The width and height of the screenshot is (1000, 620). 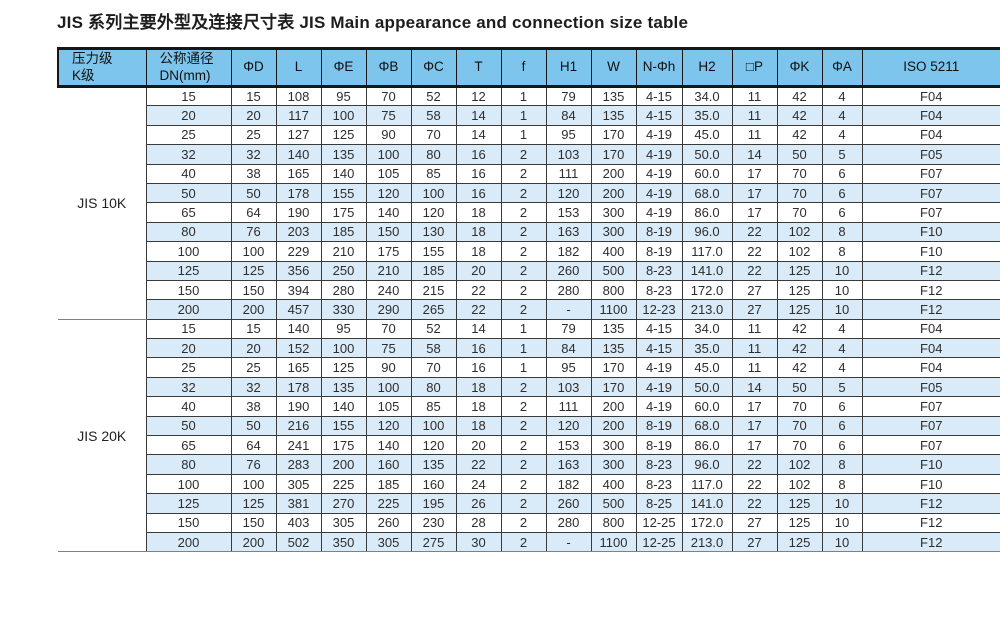 What do you see at coordinates (343, 503) in the screenshot?
I see `table-cell: 270` at bounding box center [343, 503].